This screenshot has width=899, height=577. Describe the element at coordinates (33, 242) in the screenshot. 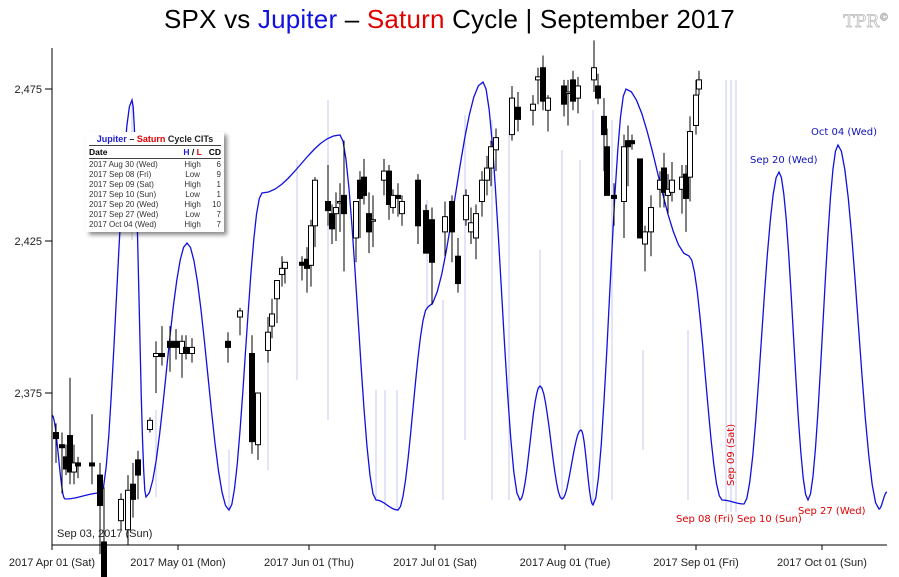

I see `y-ticks: 2,475 2,425 2,375` at that location.